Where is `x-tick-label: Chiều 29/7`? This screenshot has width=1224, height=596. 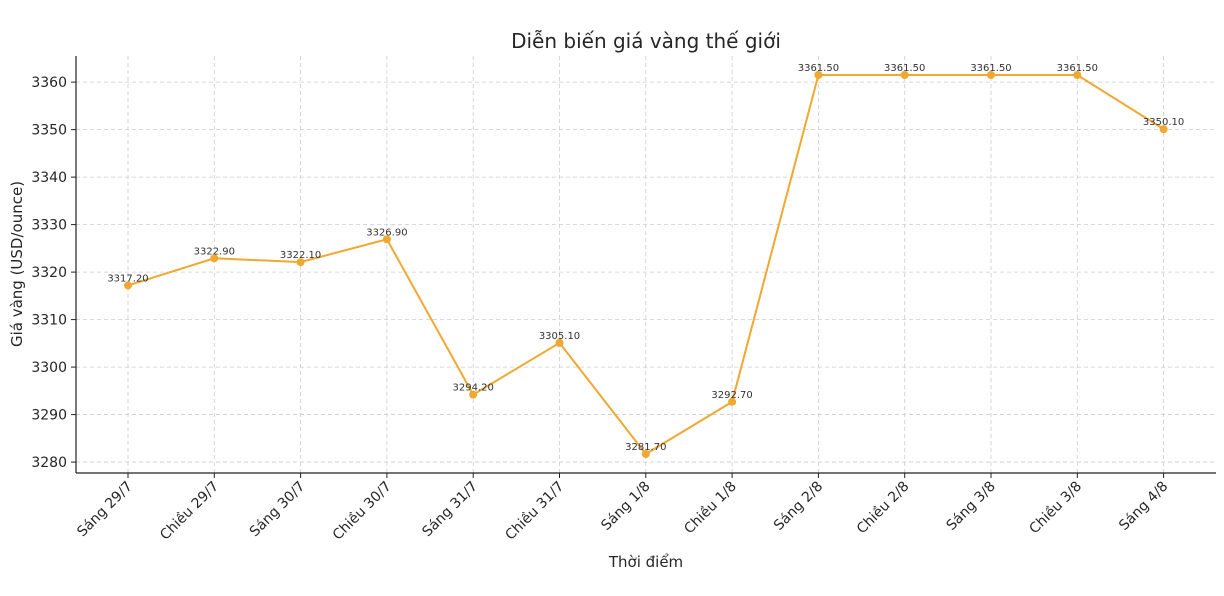 x-tick-label: Chiều 29/7 is located at coordinates (189, 511).